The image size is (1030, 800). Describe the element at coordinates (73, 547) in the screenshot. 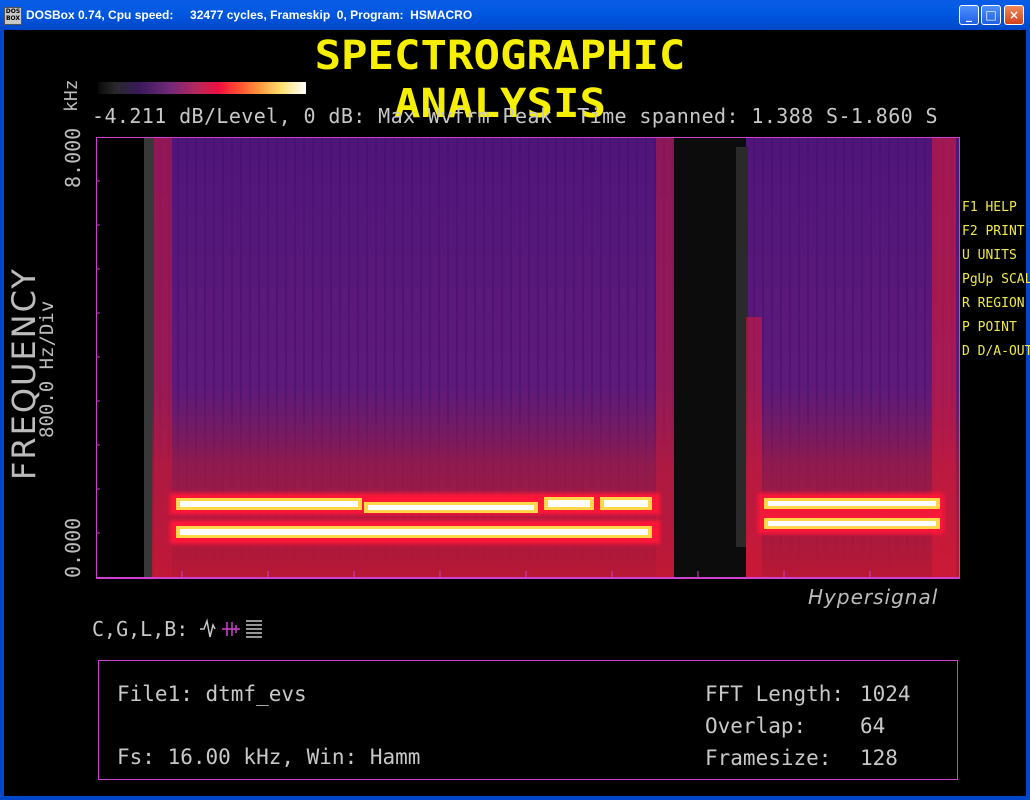

I see `y-axis-min-label: 0.000` at that location.